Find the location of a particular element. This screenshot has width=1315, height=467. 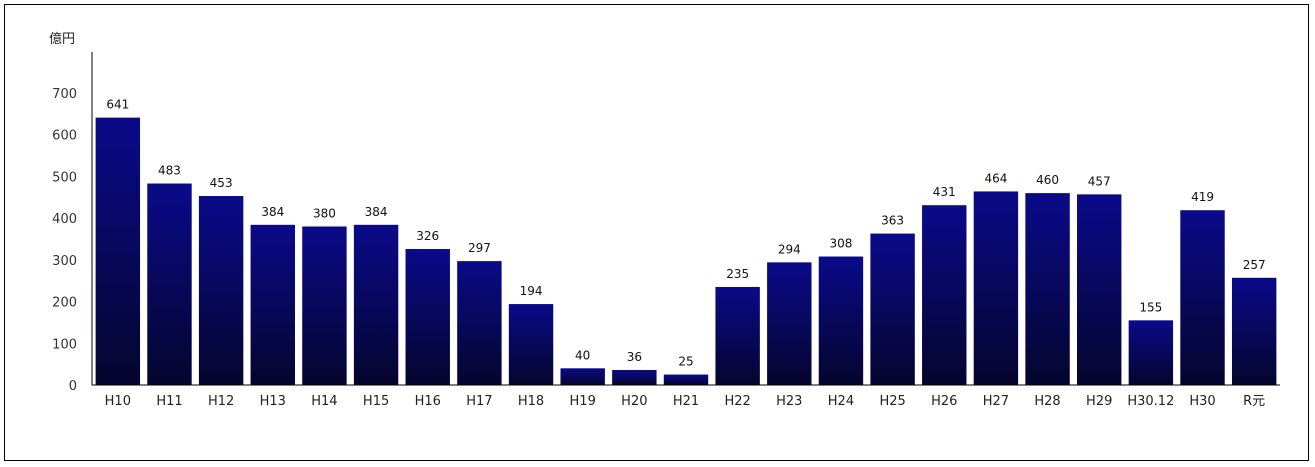

bar-value-label: 297 is located at coordinates (479, 248).